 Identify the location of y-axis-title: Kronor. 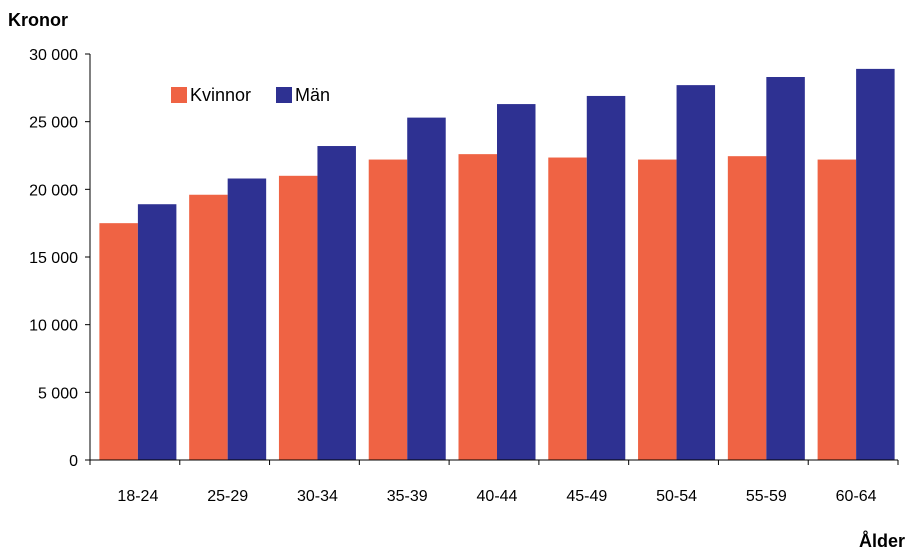
(38, 20).